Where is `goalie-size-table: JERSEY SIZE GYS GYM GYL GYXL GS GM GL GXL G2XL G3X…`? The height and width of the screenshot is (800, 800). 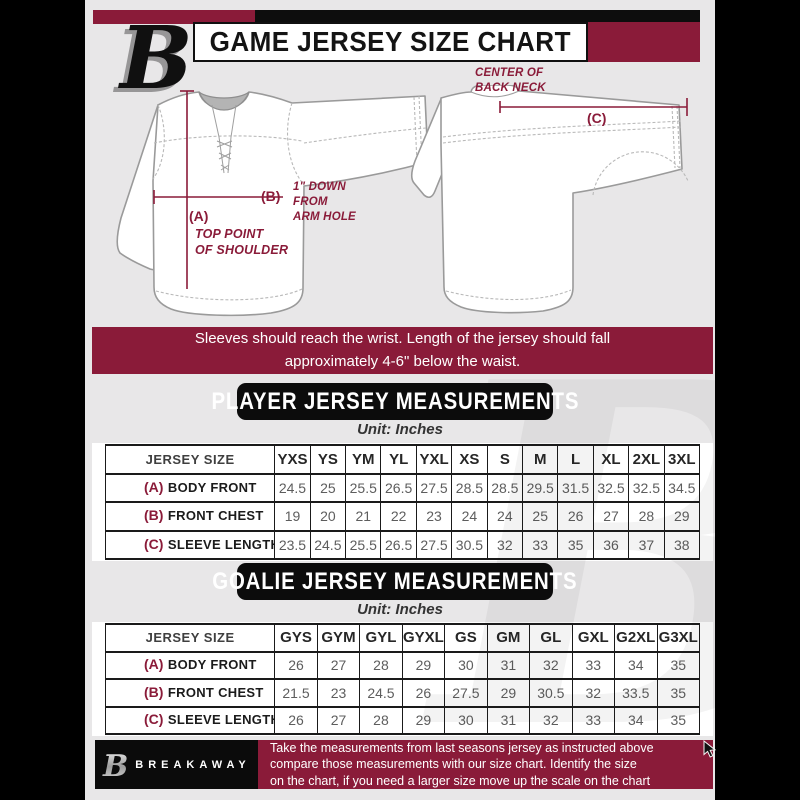
goalie-size-table: JERSEY SIZE GYS GYM GYL GYXL GS GM GL GXL G2XL G3X… is located at coordinates (402, 679).